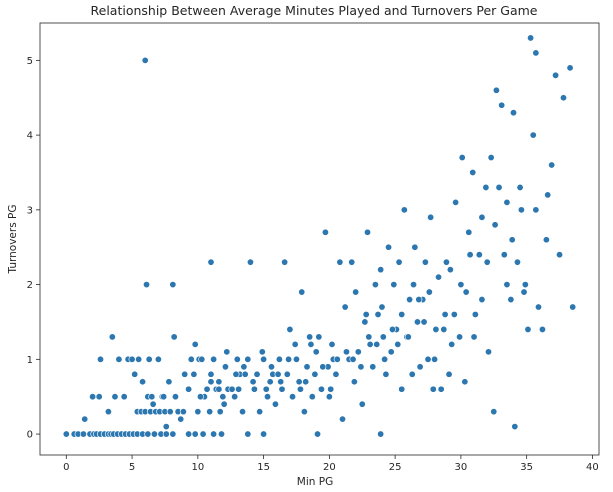  What do you see at coordinates (30, 136) in the screenshot?
I see `y-tick-label: 4` at bounding box center [30, 136].